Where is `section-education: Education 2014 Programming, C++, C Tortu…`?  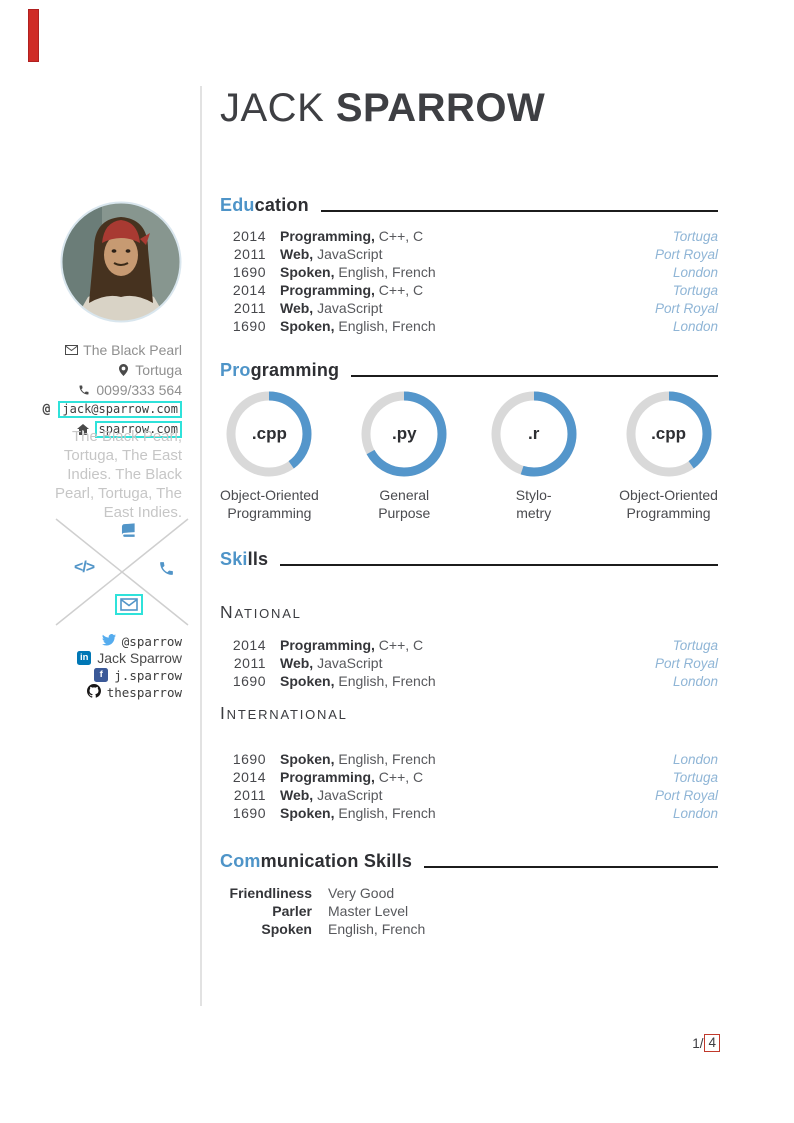 section-education: Education 2014 Programming, C++, C Tortu… is located at coordinates (469, 264).